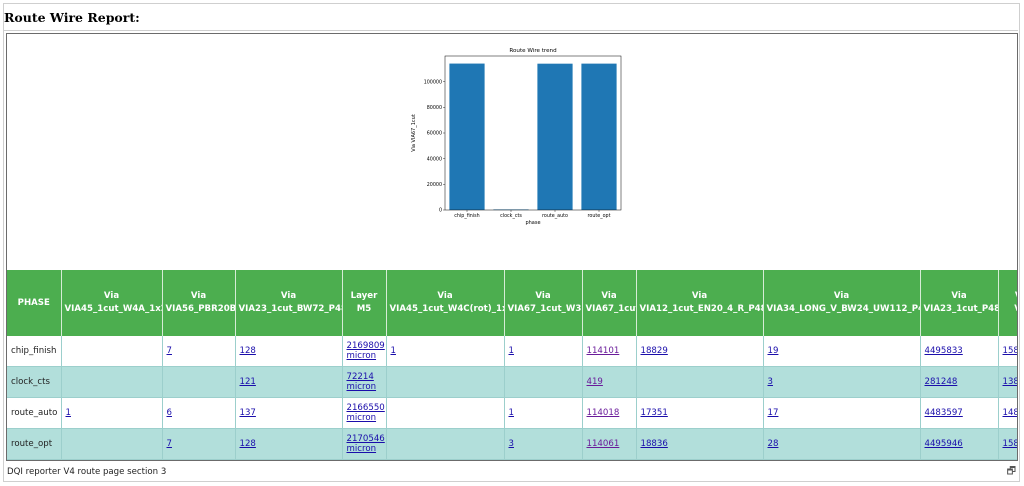  I want to click on y-tick-label: 0, so click(440, 211).